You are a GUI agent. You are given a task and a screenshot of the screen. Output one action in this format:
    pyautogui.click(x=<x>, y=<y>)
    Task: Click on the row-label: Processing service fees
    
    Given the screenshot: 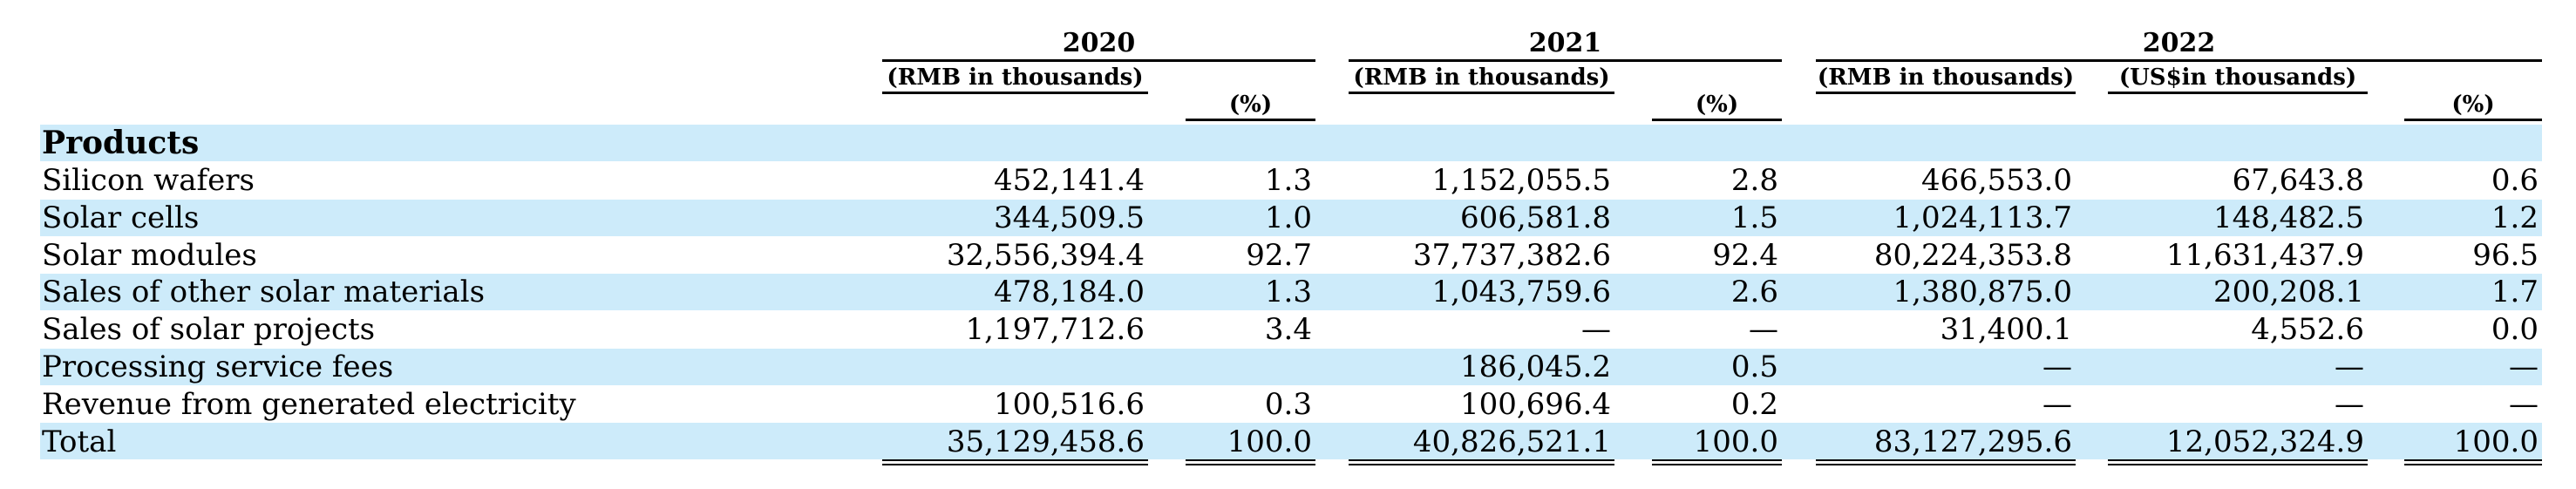 What is the action you would take?
    pyautogui.click(x=218, y=367)
    